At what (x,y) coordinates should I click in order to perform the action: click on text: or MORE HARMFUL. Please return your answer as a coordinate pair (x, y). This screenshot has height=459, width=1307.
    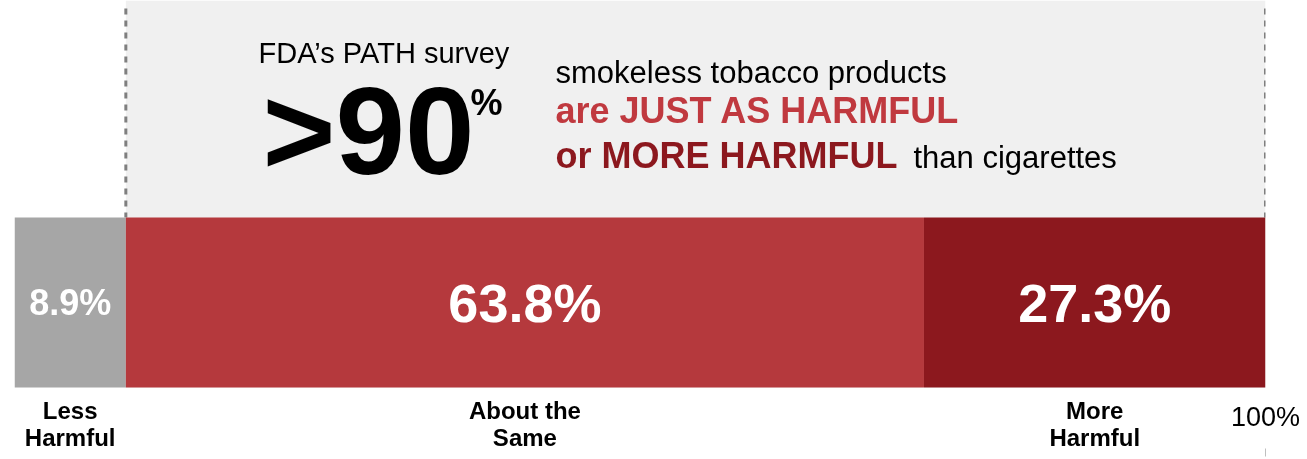
    Looking at the image, I should click on (726, 155).